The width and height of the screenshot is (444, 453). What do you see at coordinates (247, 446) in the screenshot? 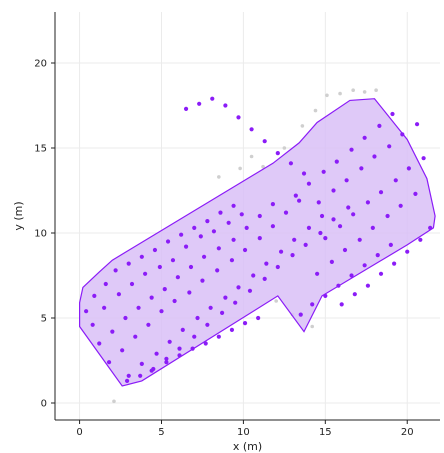
I see `x-axis-label: x (m)` at bounding box center [247, 446].